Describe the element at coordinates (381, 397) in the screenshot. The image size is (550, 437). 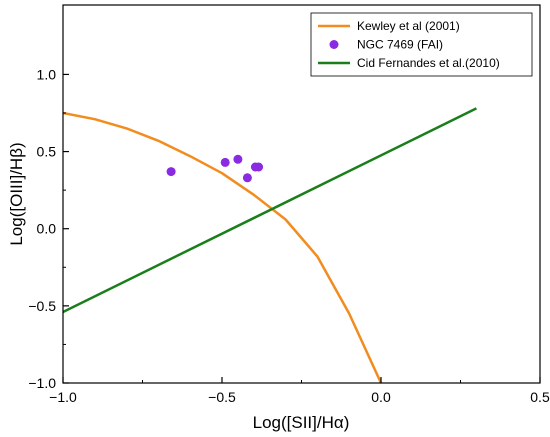
I see `x-tick-label: 0.0` at that location.